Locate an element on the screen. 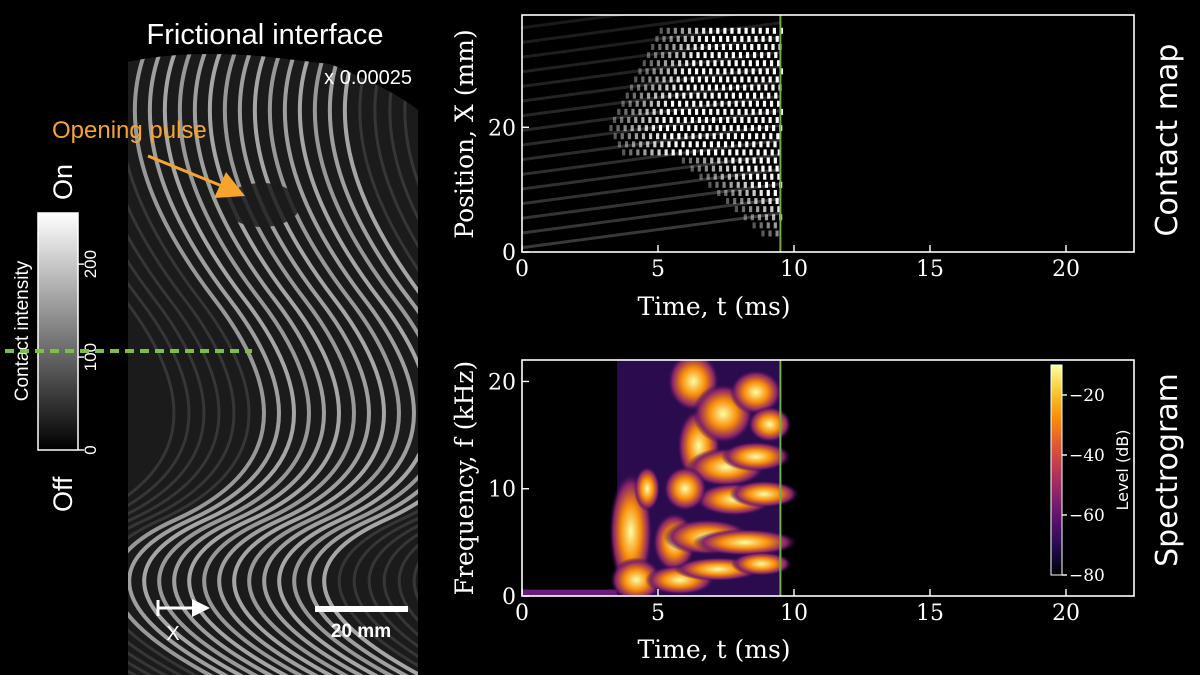 The width and height of the screenshot is (1200, 675). opening-pulse-label: Opening pulse is located at coordinates (129, 130).